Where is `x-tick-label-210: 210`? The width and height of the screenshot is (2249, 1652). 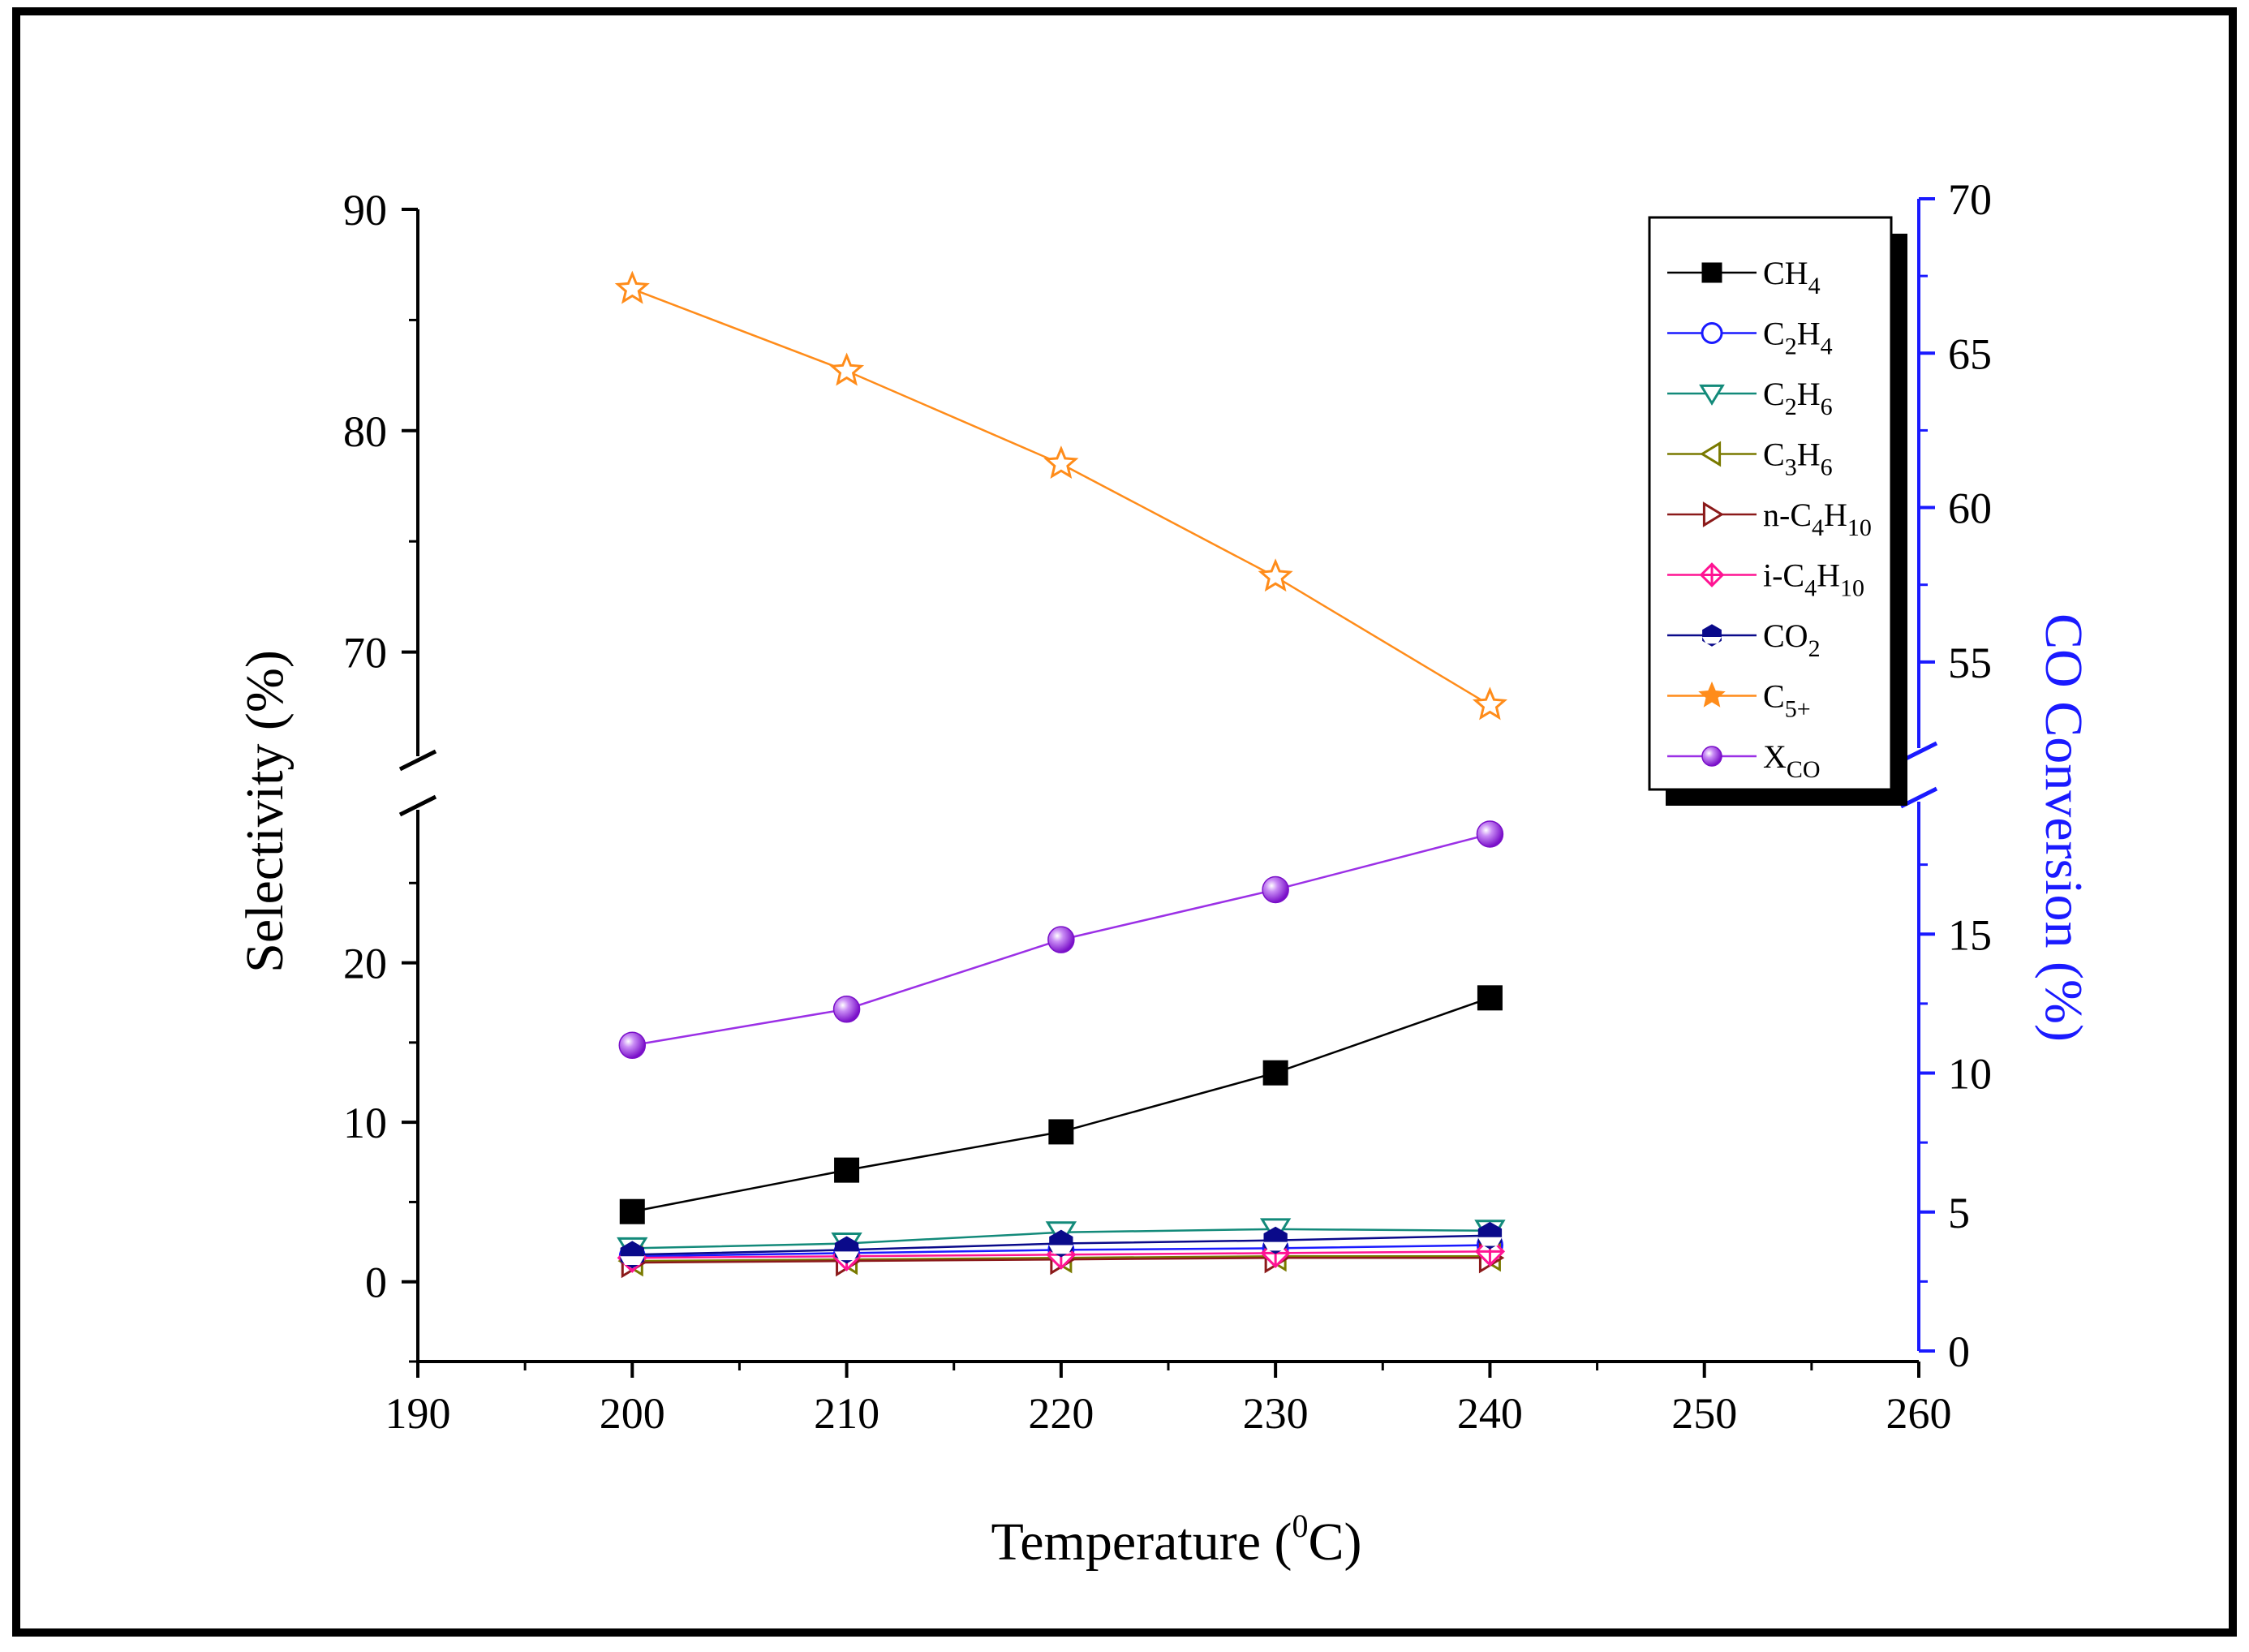 x-tick-label-210: 210 is located at coordinates (846, 1413).